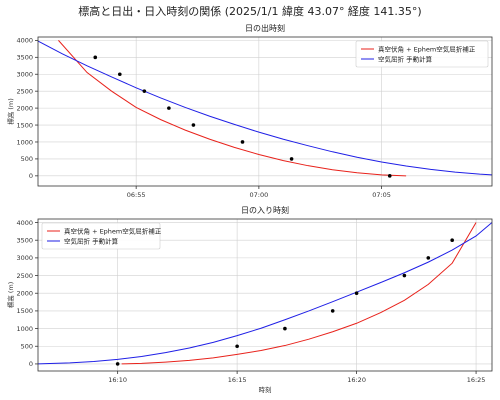  What do you see at coordinates (356, 380) in the screenshot?
I see `x-tick-label: 16:20` at bounding box center [356, 380].